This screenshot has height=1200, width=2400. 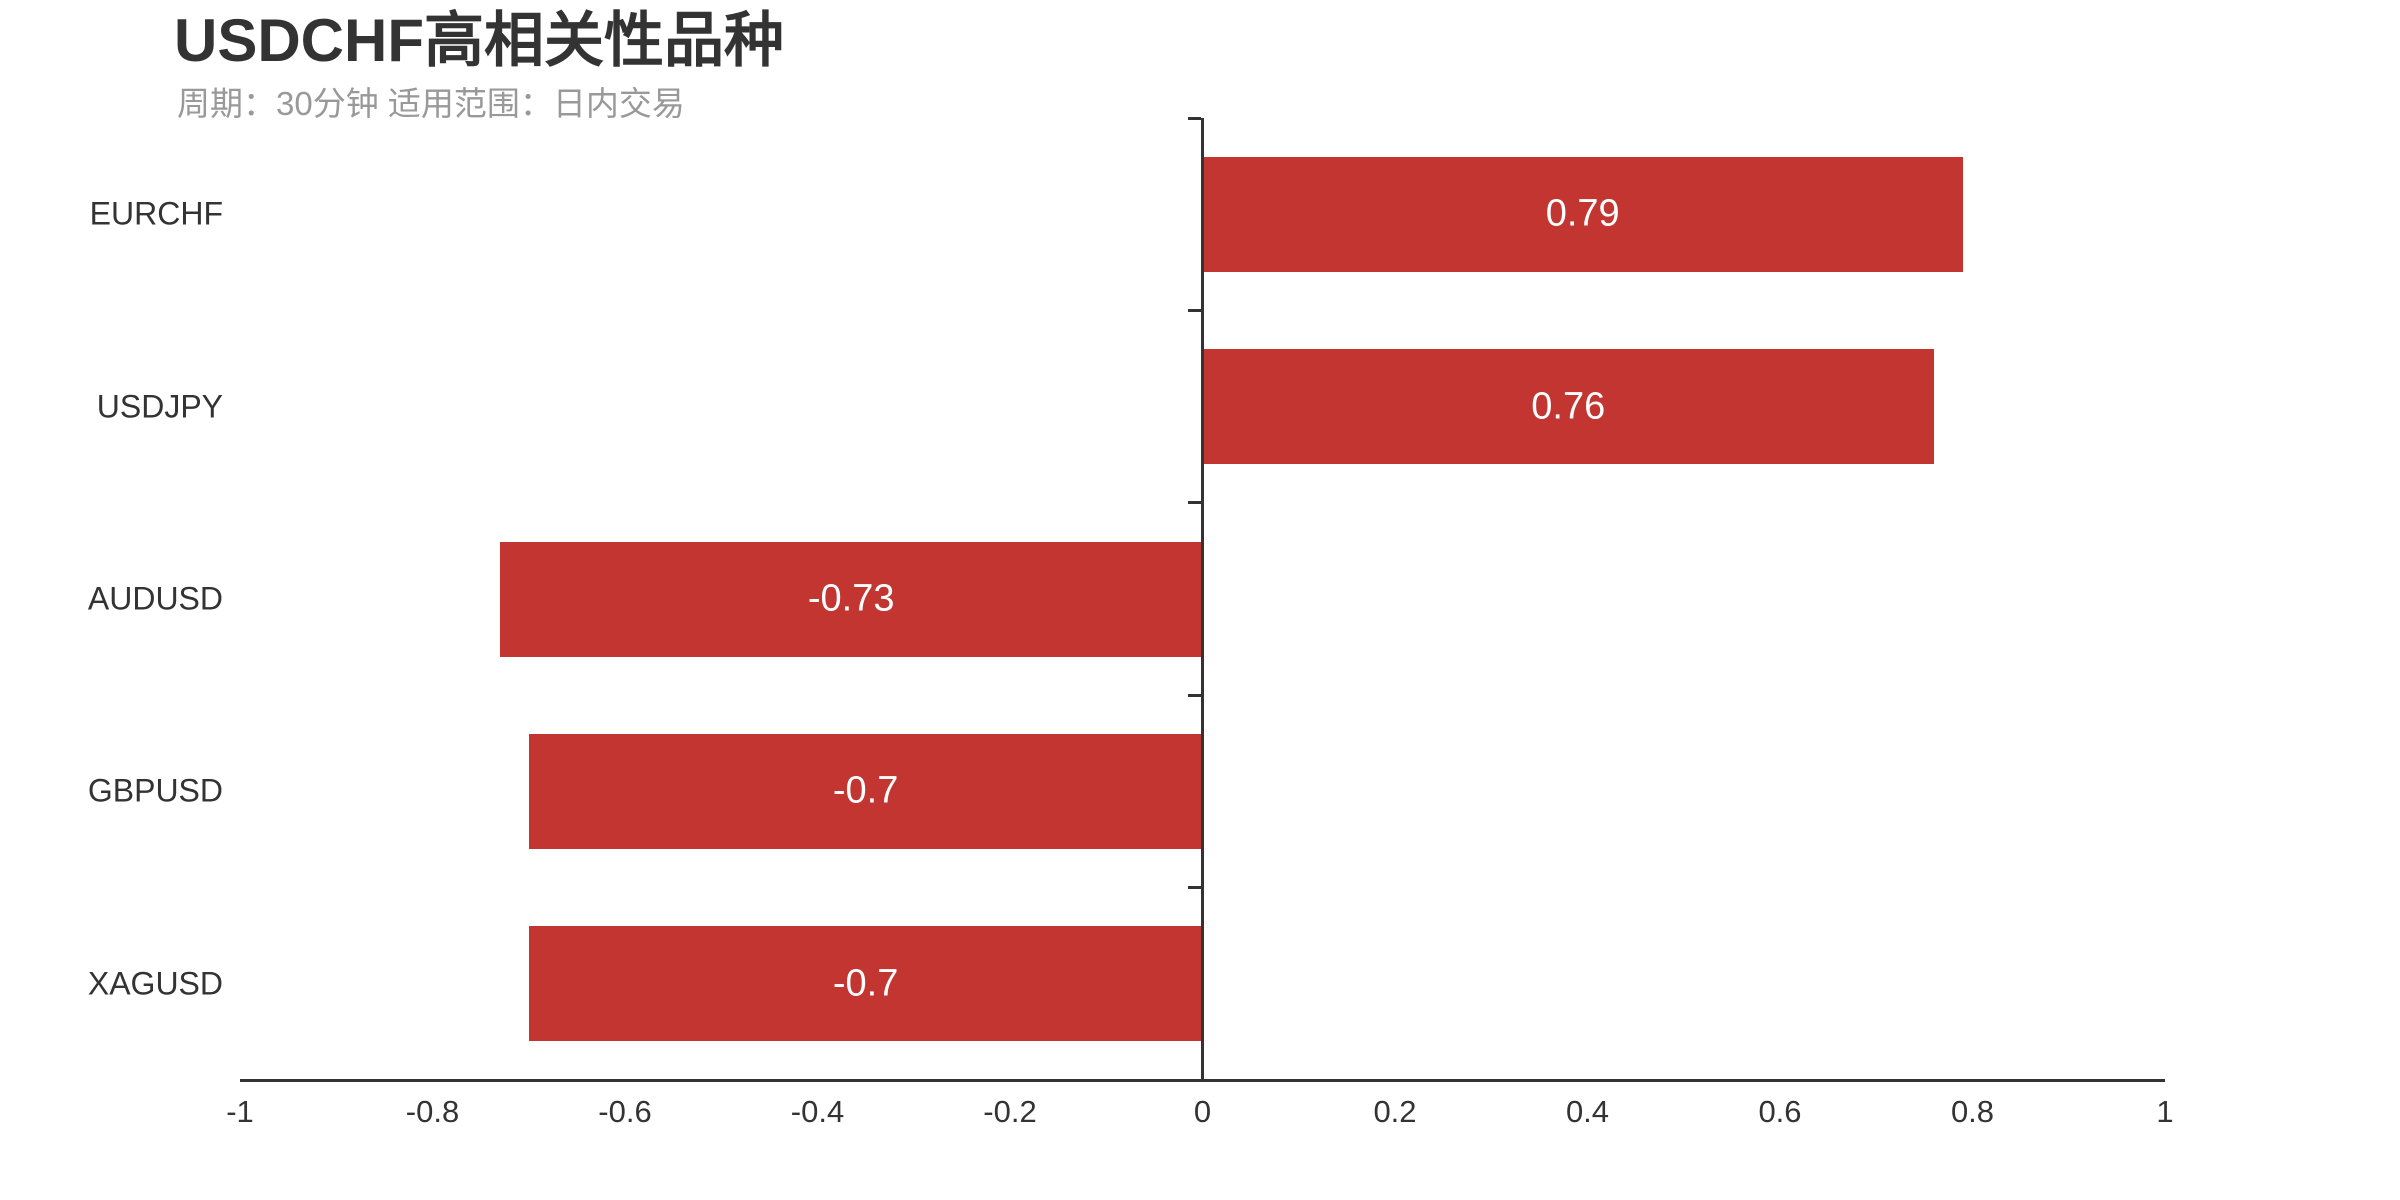 I want to click on x-axis-line, so click(x=1202, y=1080).